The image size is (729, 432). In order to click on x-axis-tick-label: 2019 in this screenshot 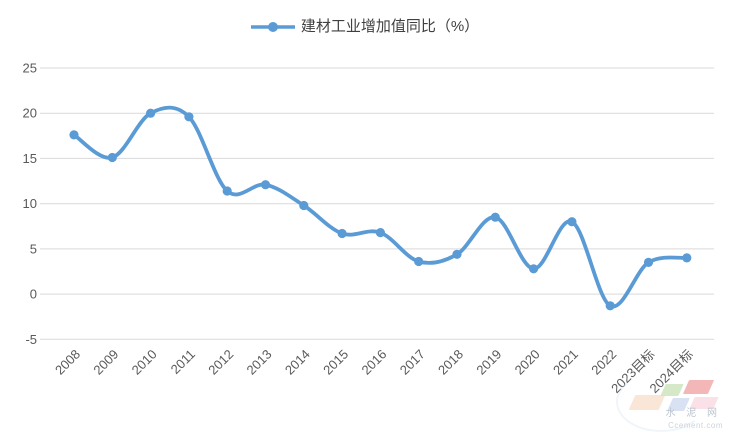, I will do `click(488, 362)`.